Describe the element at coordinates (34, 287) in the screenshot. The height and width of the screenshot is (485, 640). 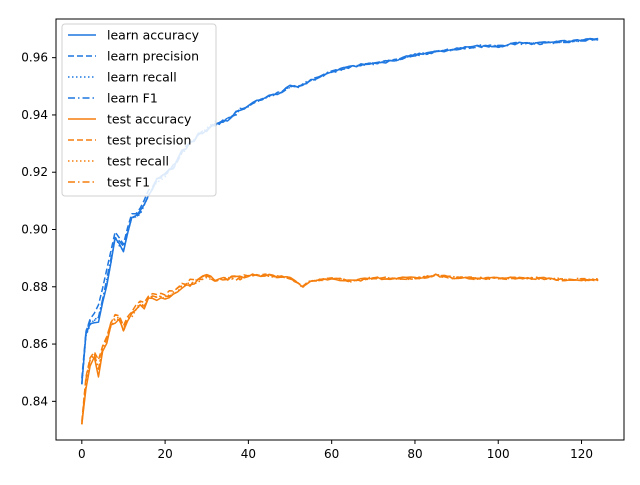
I see `y-tick-label: 0.88` at that location.